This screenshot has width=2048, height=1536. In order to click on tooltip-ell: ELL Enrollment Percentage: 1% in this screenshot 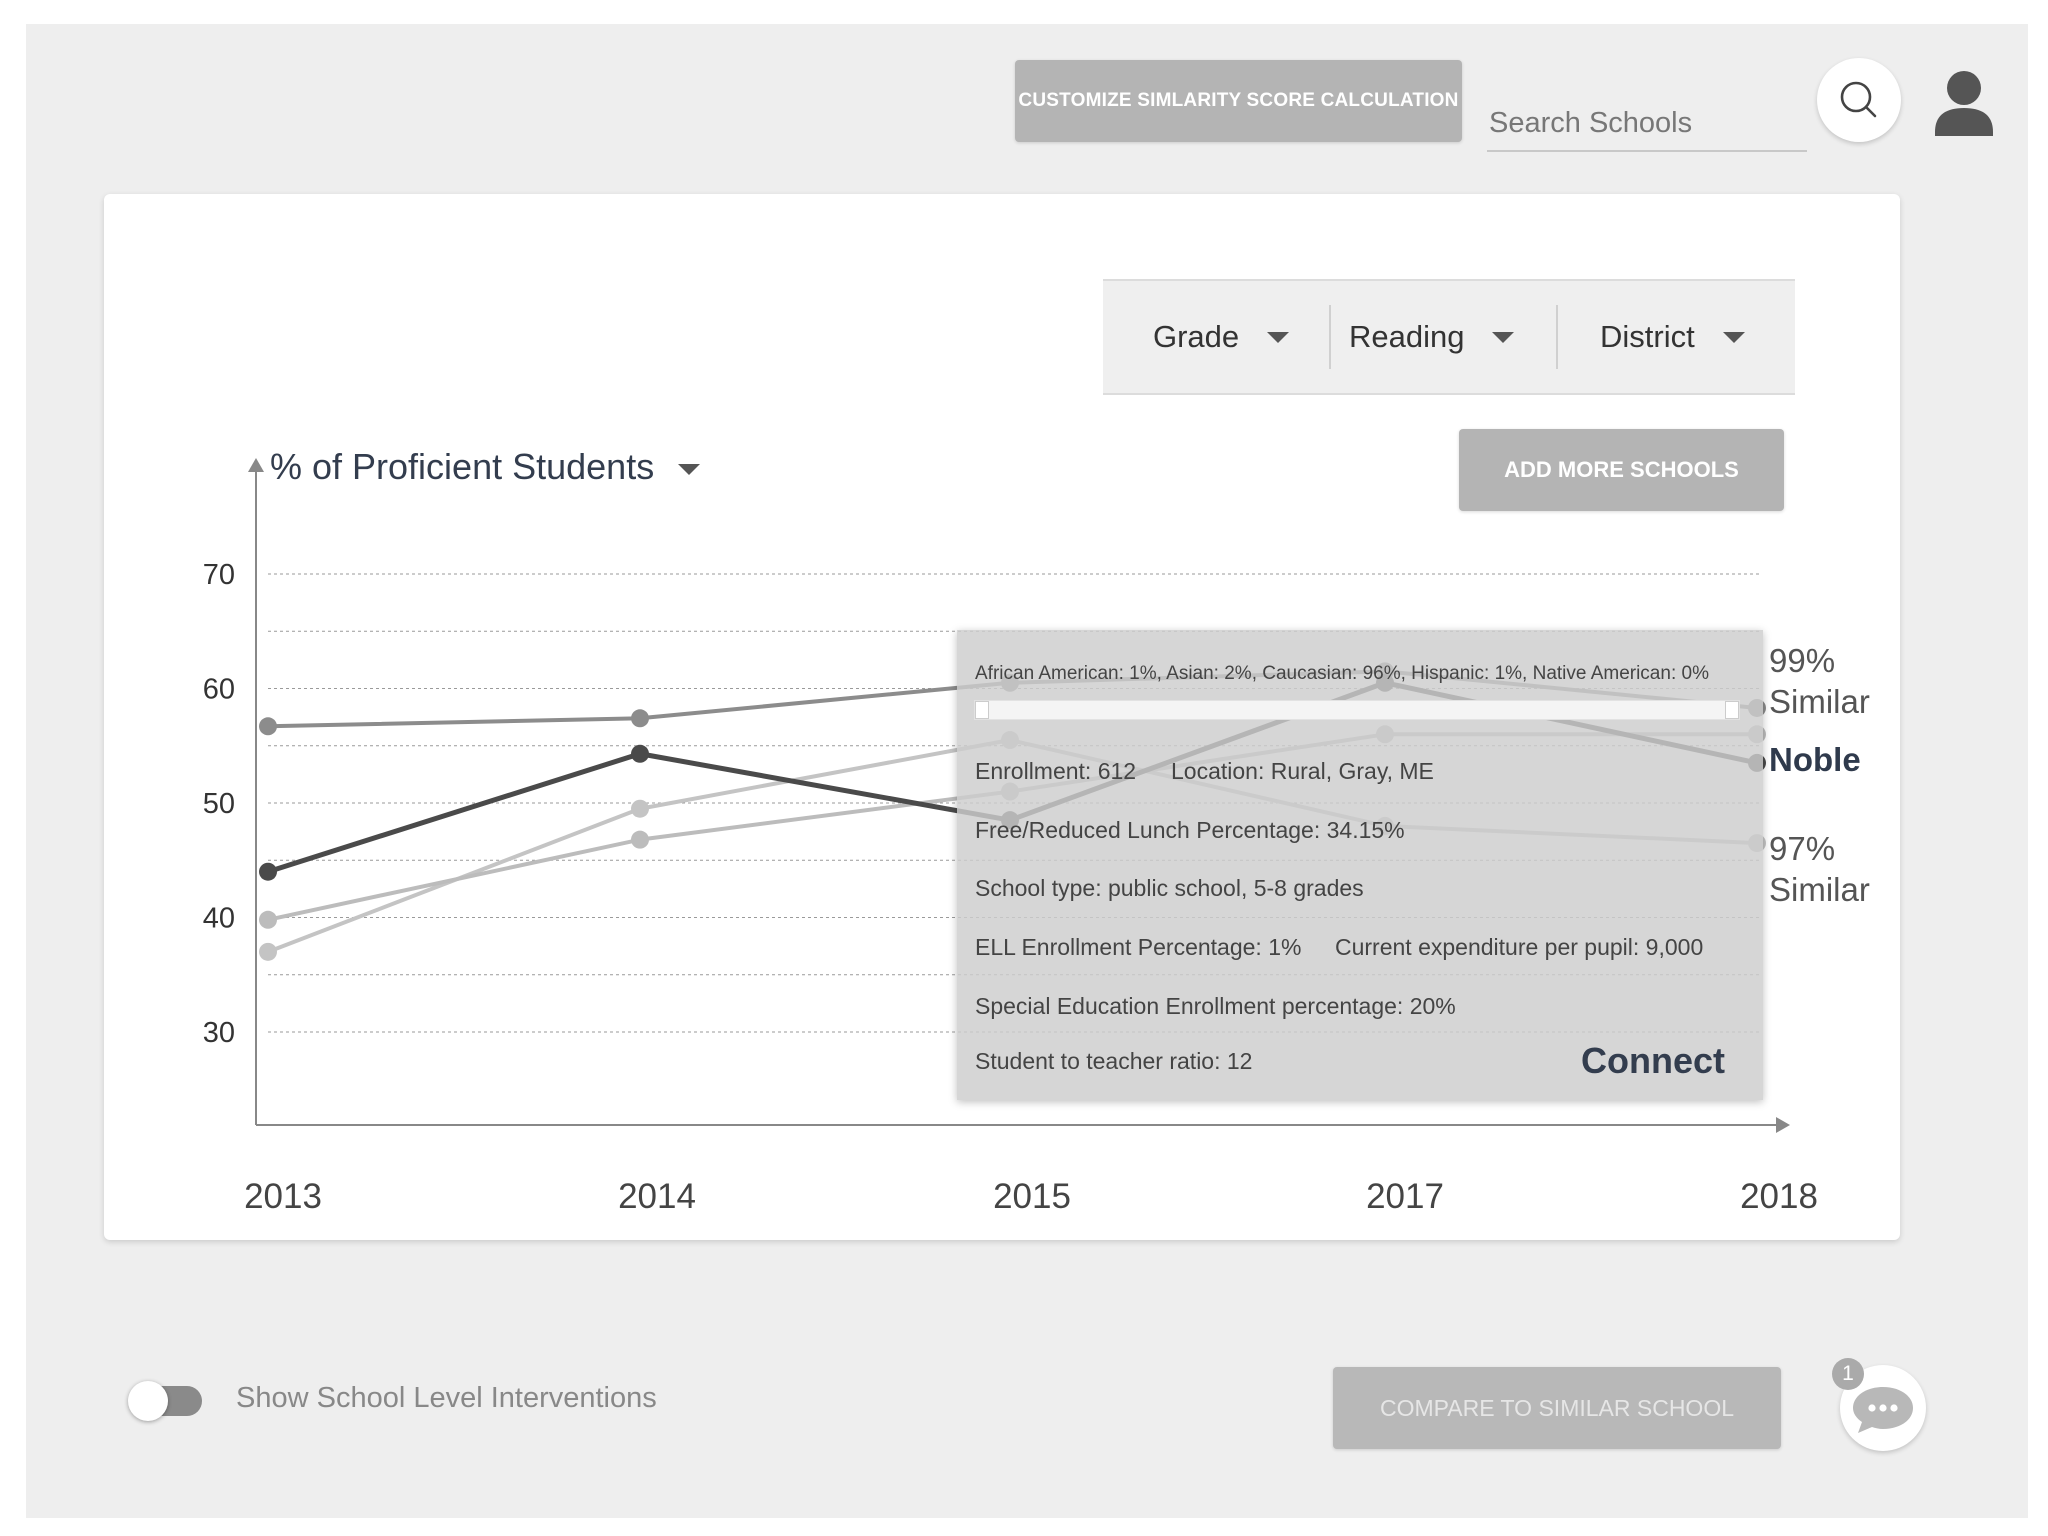, I will do `click(1138, 947)`.